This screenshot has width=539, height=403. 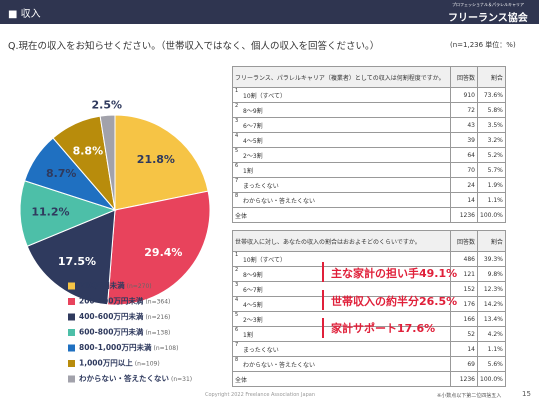 What do you see at coordinates (464, 170) in the screenshot?
I see `table-cell: 70` at bounding box center [464, 170].